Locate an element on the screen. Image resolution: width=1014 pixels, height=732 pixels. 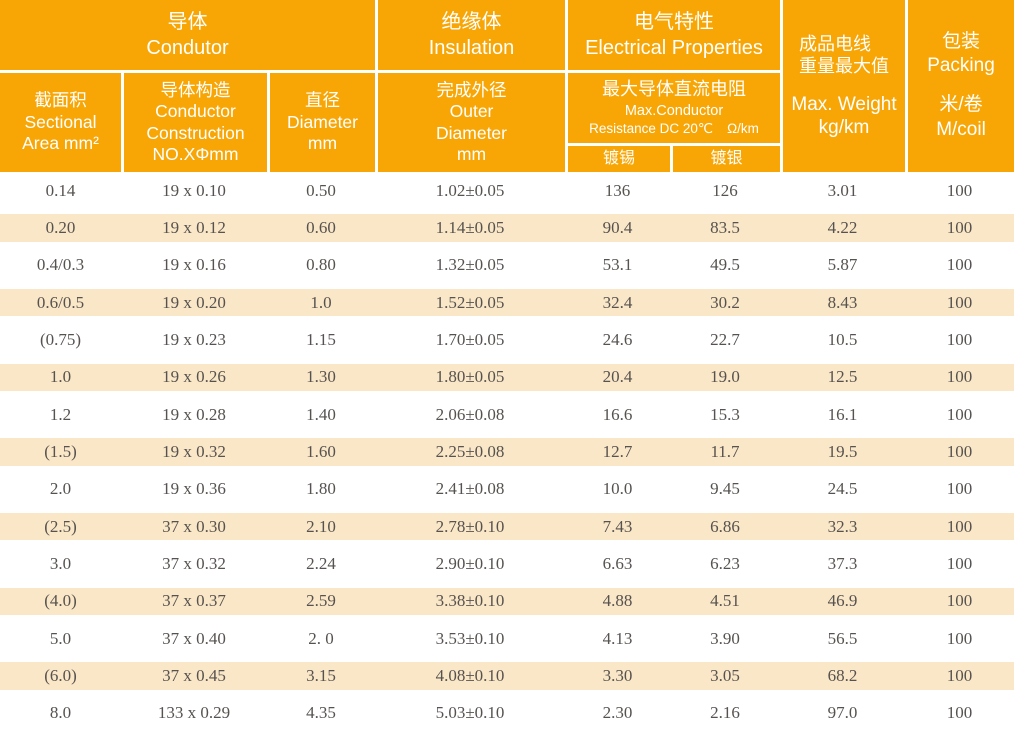
table-cell: 19.0 is located at coordinates (725, 377).